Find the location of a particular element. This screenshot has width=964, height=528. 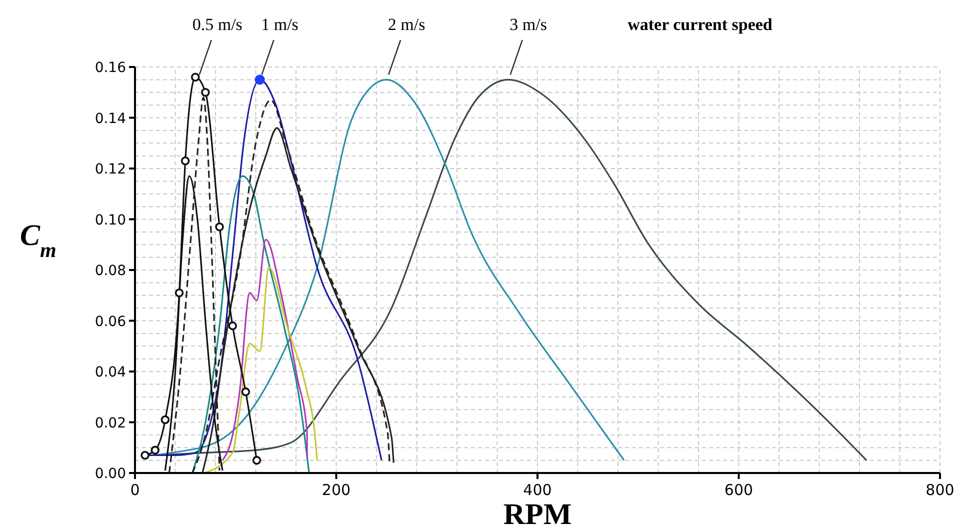

y-tick-label: 0.10 is located at coordinates (110, 220).